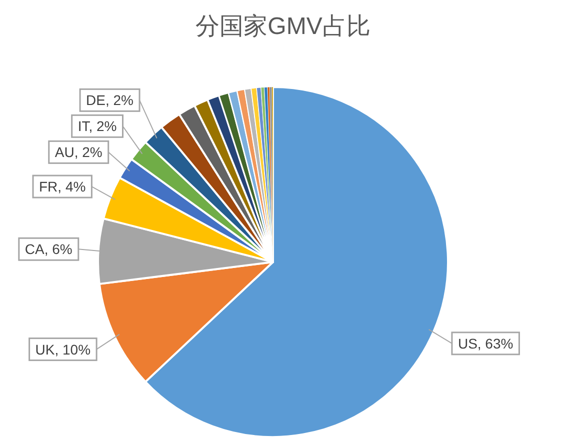  Describe the element at coordinates (97, 126) in the screenshot. I see `slice-label: IT, 2%` at that location.